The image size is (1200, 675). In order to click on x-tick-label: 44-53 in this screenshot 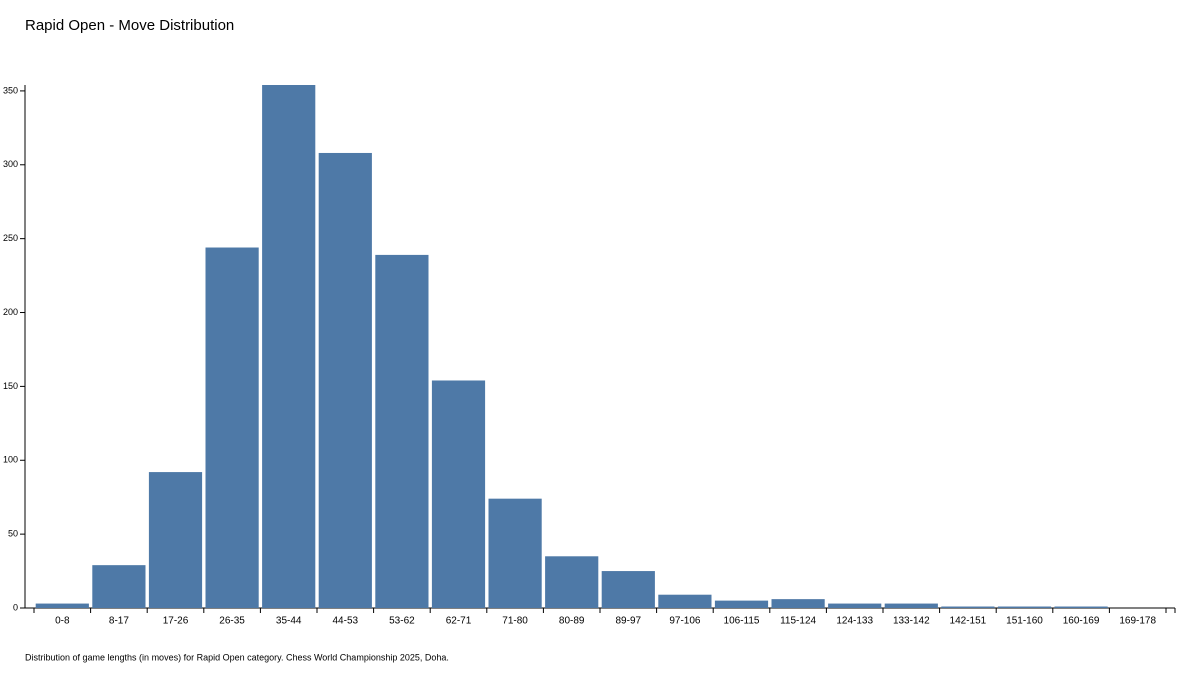, I will do `click(346, 621)`.